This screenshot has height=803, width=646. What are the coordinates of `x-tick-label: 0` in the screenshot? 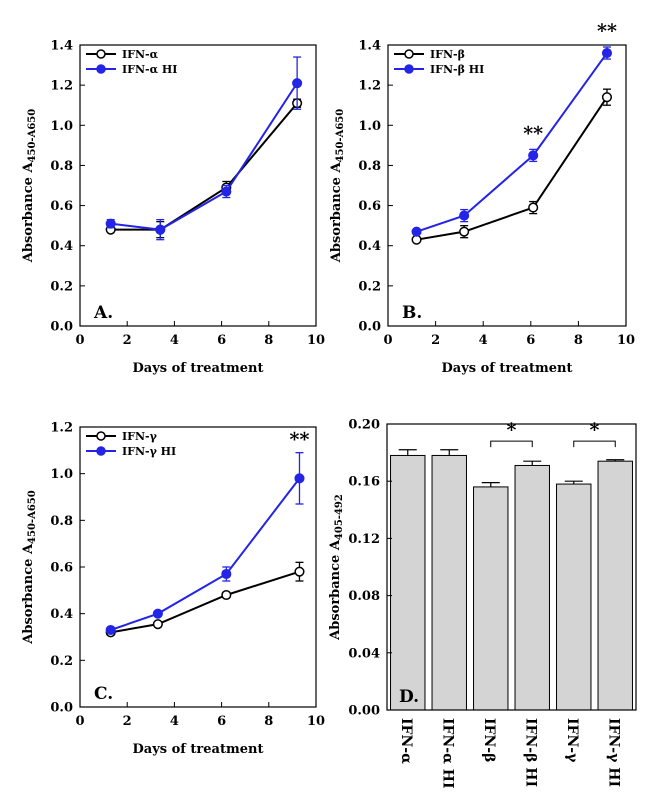 It's located at (79, 721).